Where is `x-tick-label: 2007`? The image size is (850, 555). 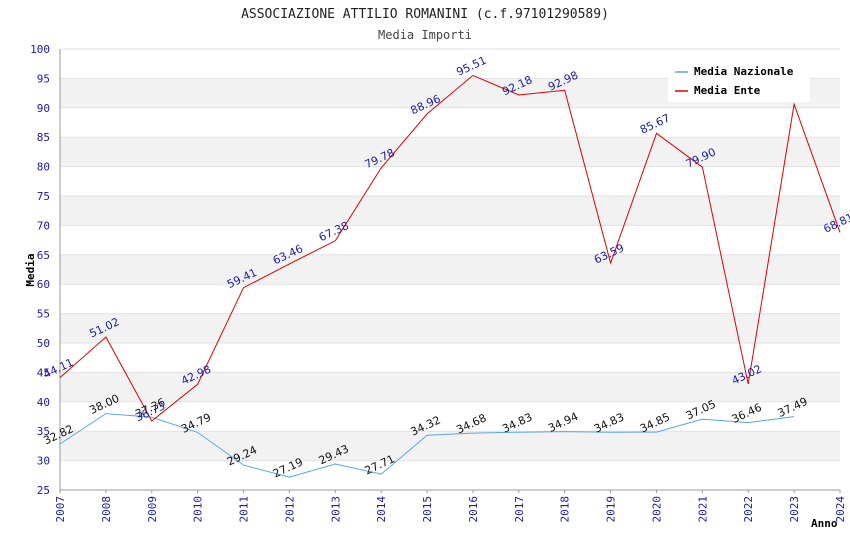
x-tick-label: 2007 is located at coordinates (60, 509).